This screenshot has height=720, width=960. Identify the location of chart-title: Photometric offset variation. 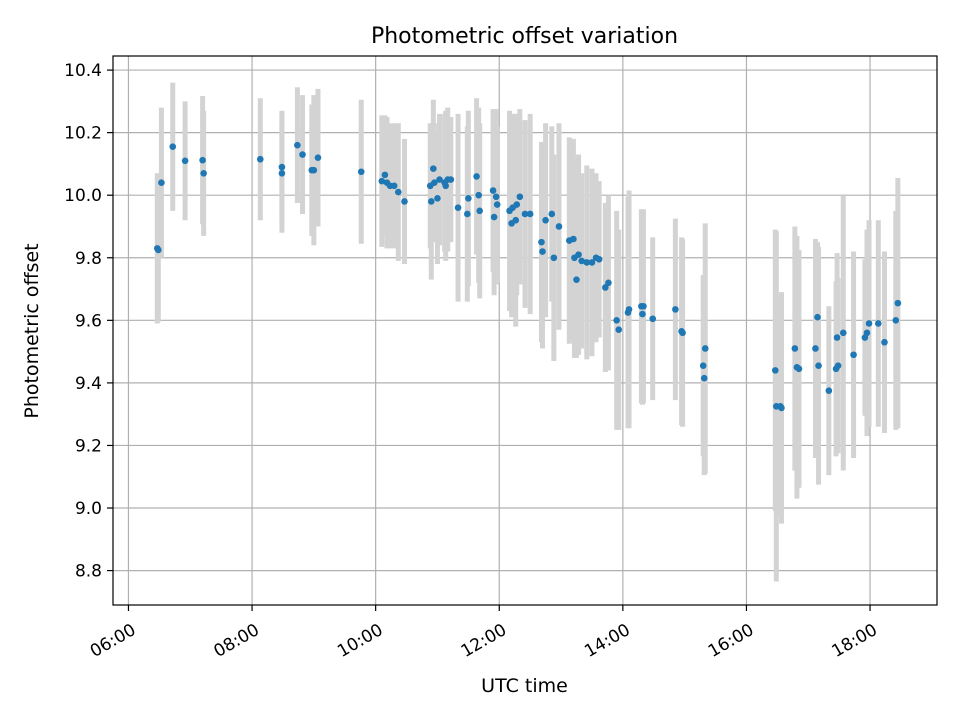
(524, 36).